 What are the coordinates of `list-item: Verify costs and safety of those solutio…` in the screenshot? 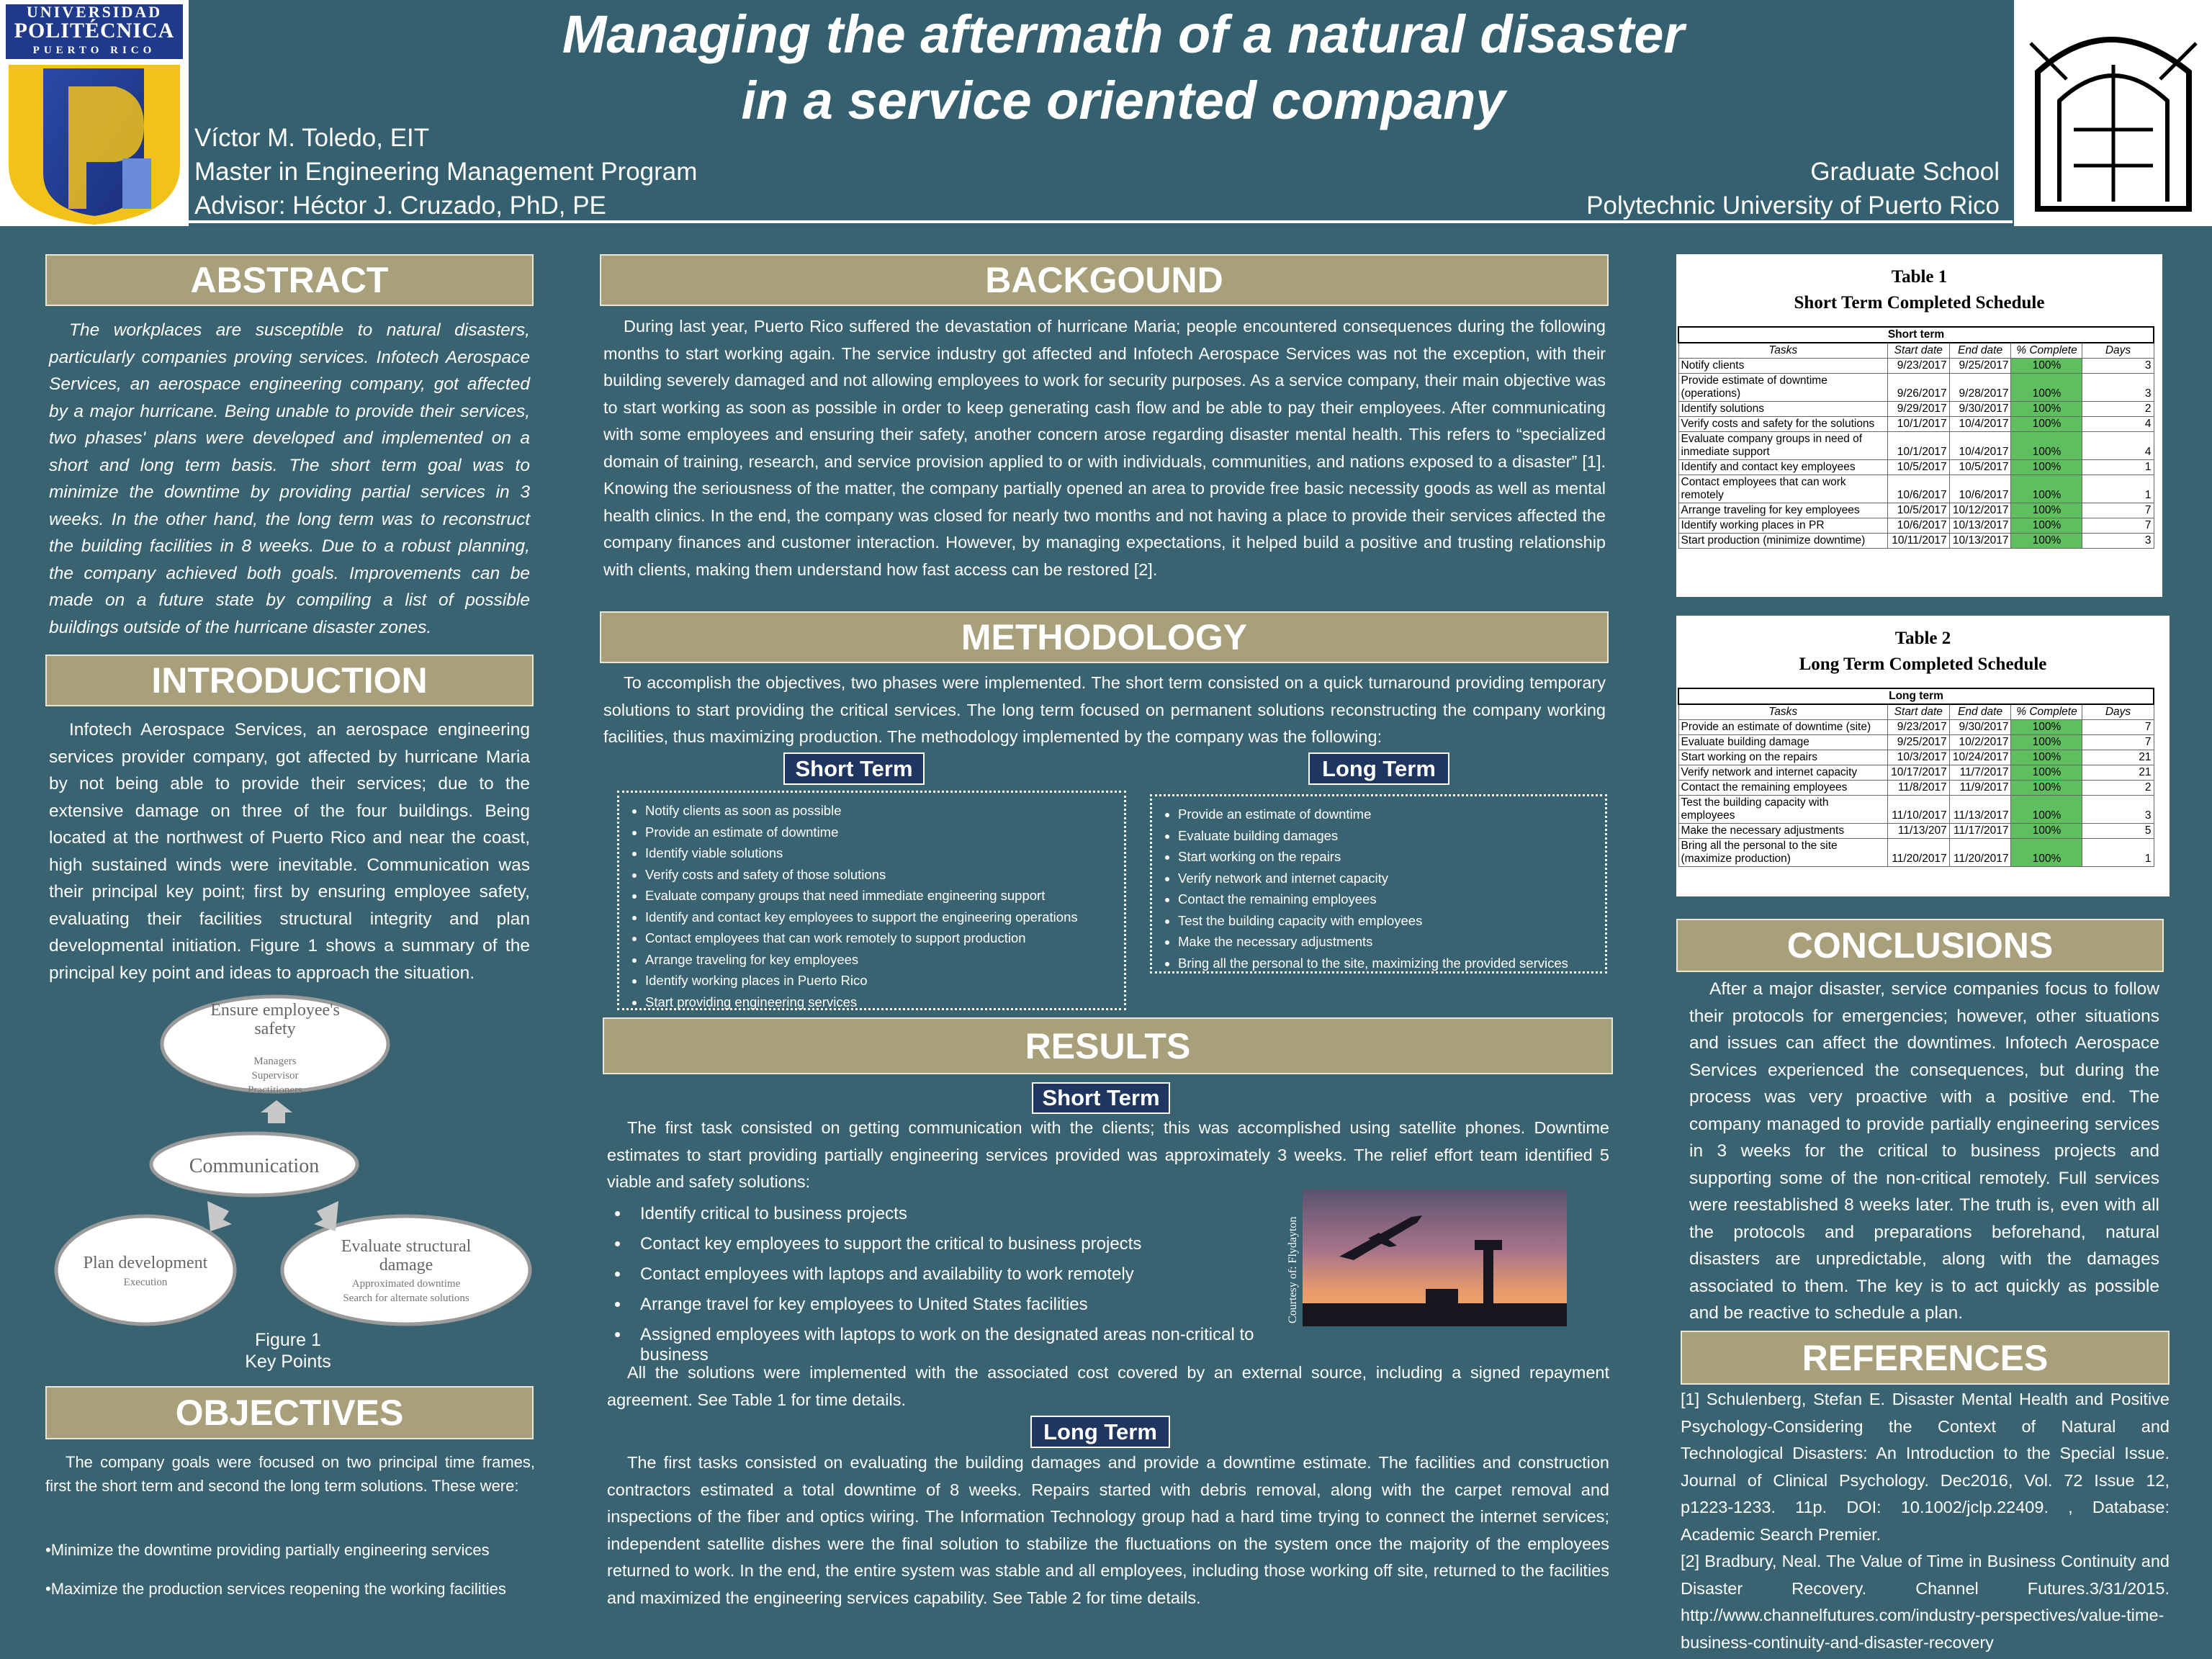 It's located at (884, 875).